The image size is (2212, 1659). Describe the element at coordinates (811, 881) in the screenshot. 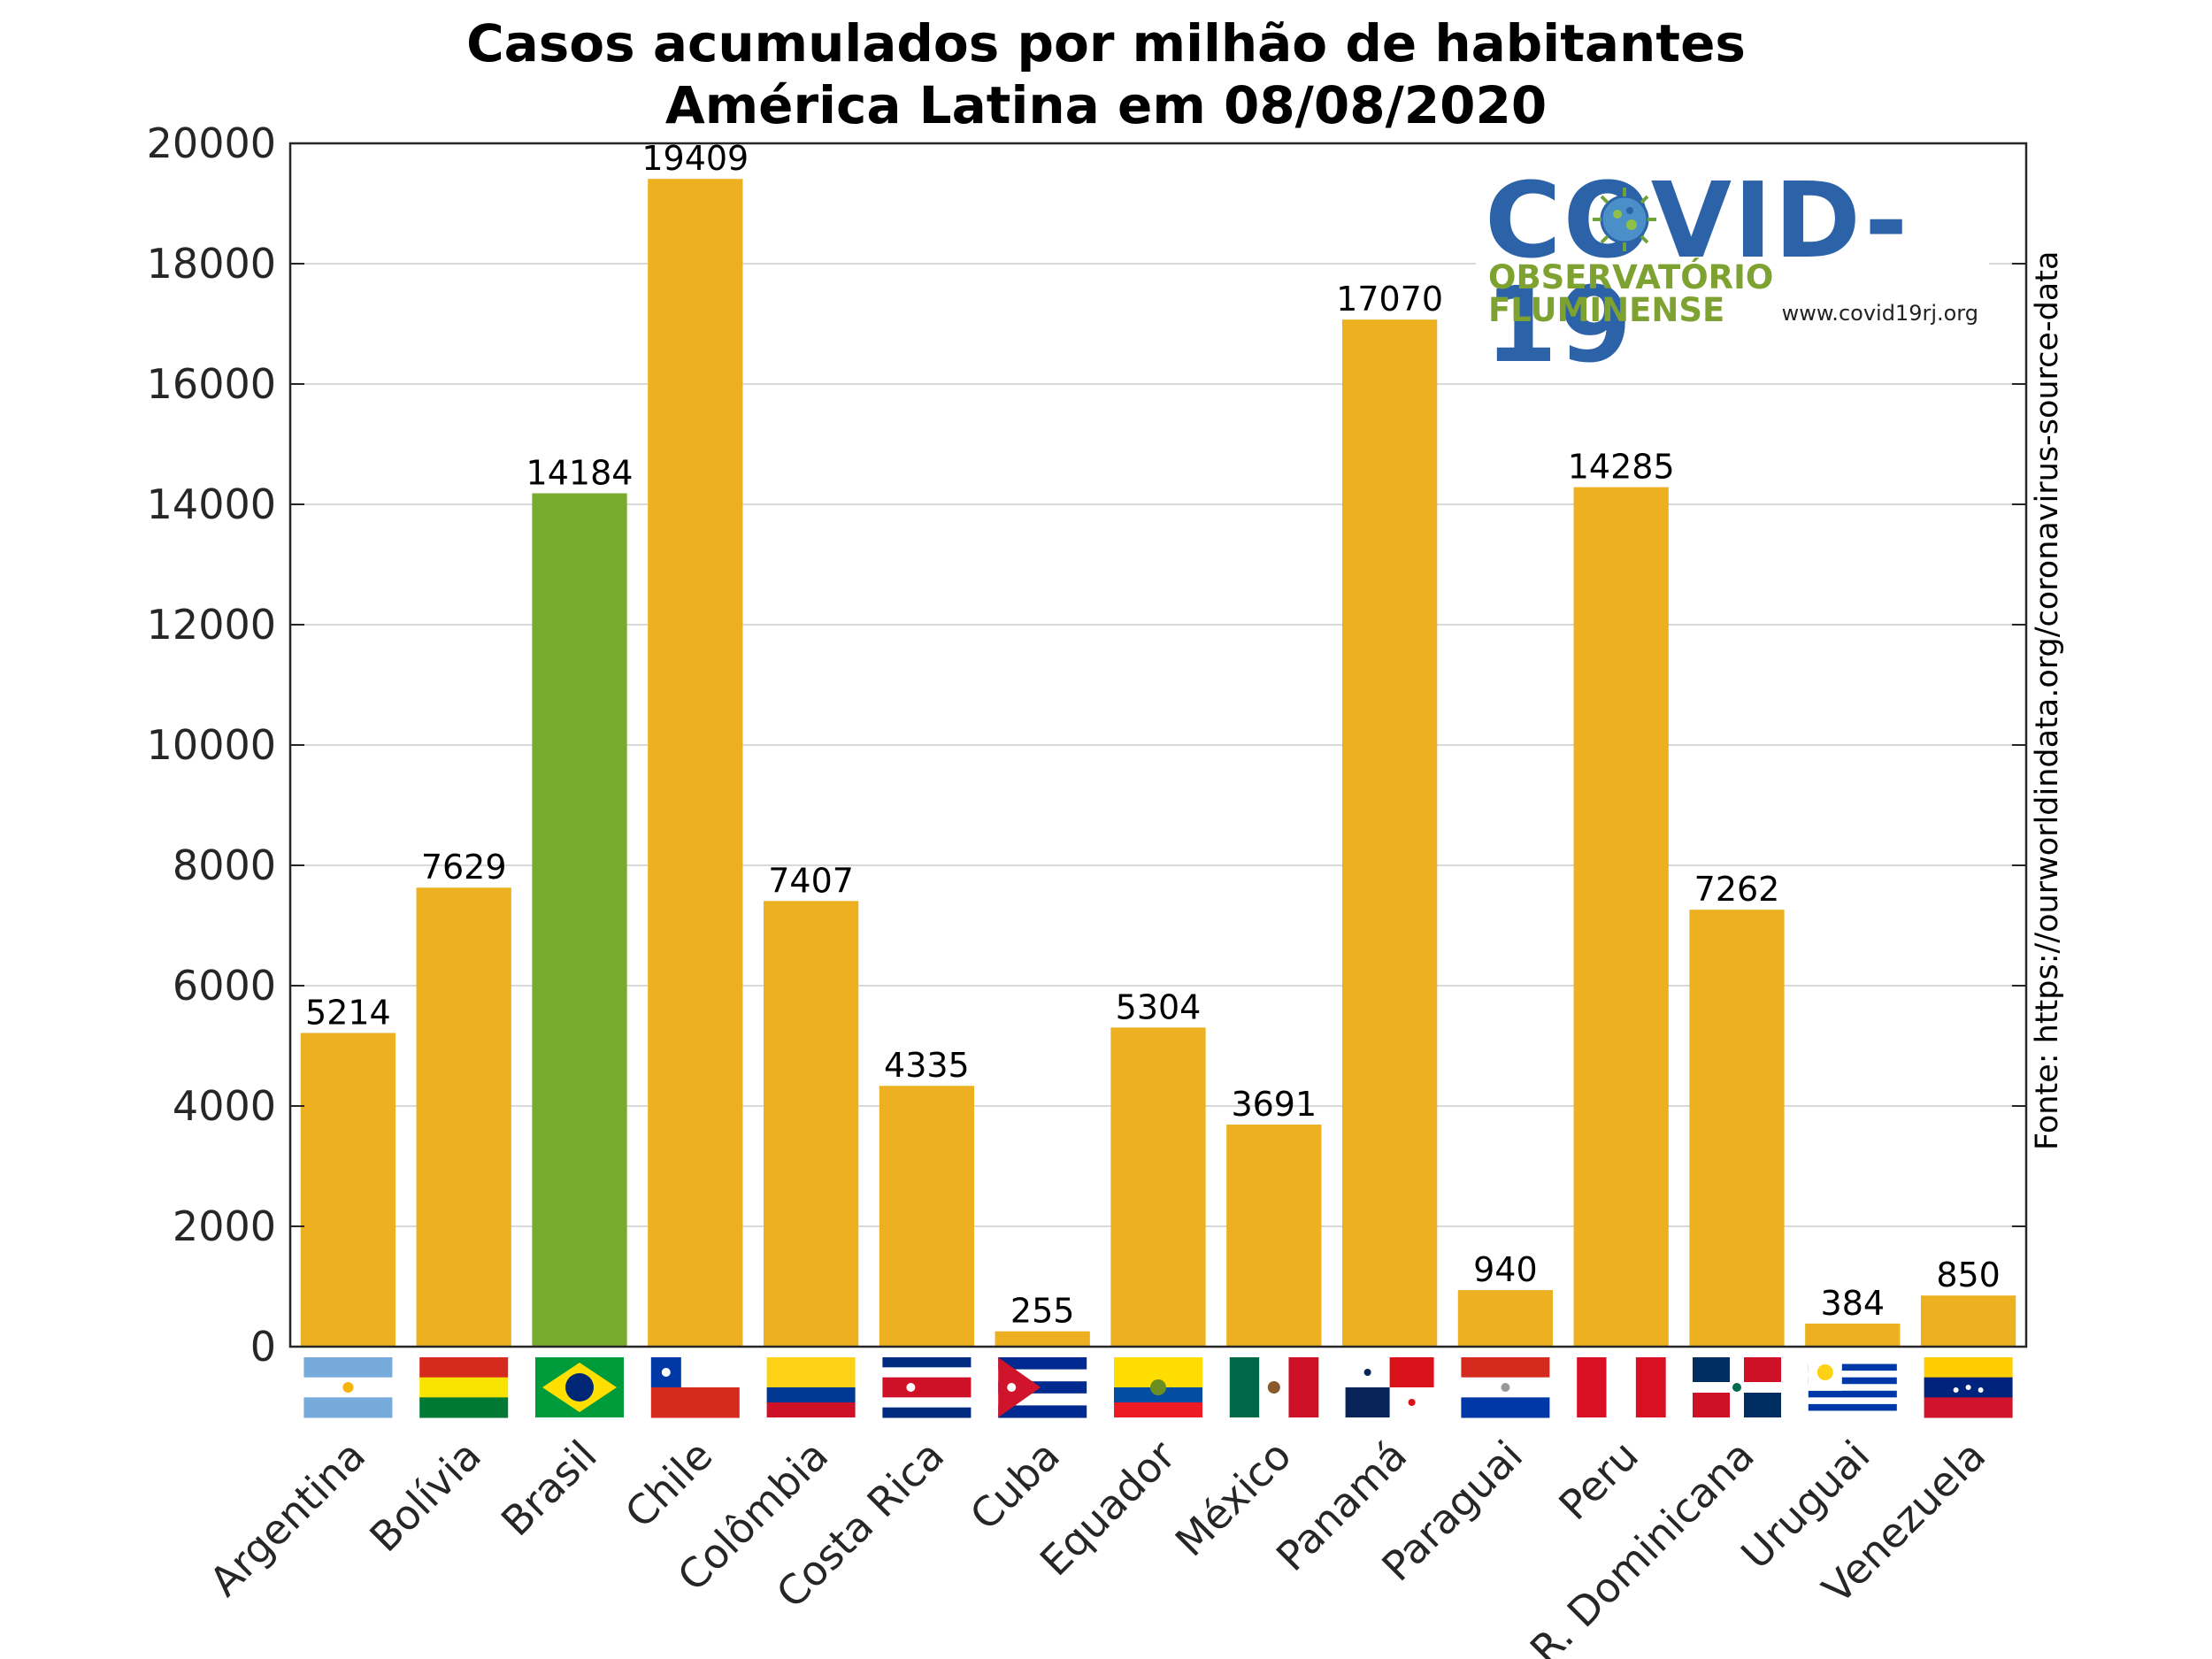

I see `bar-value-label: 7407` at that location.